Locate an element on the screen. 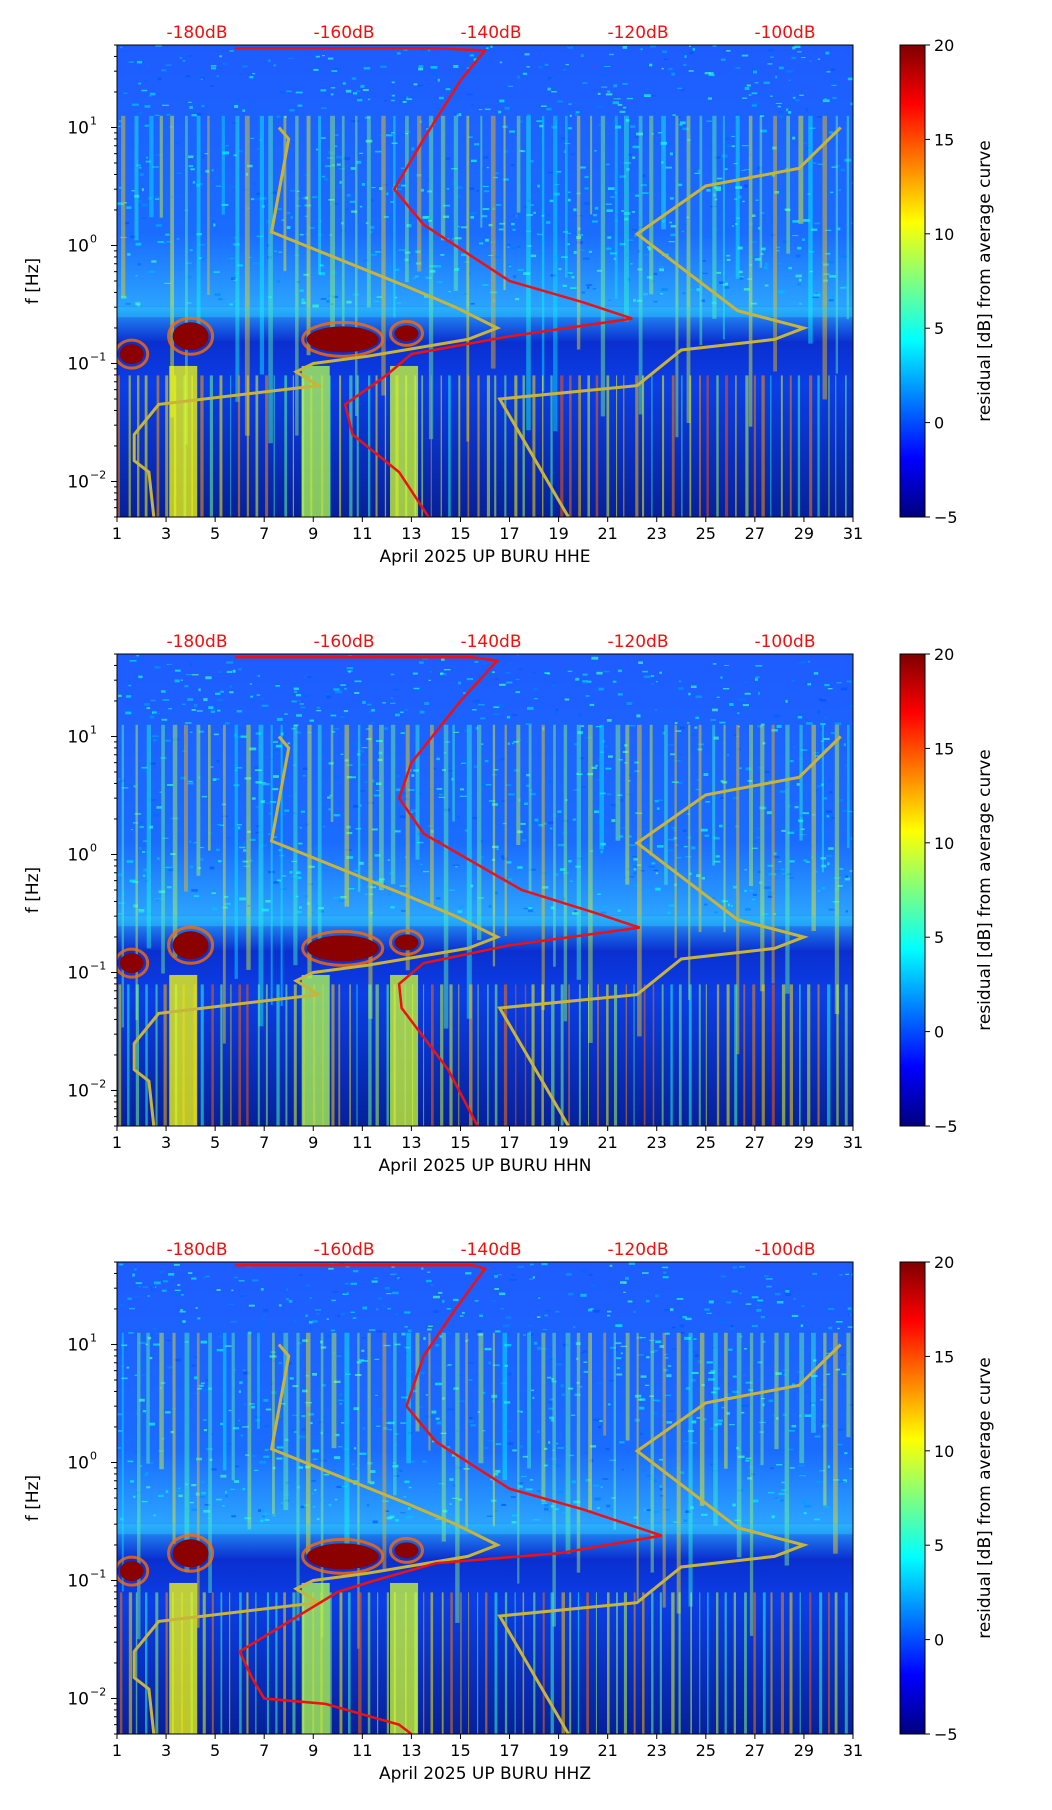  colorbar-tick-label: −5 is located at coordinates (946, 517).